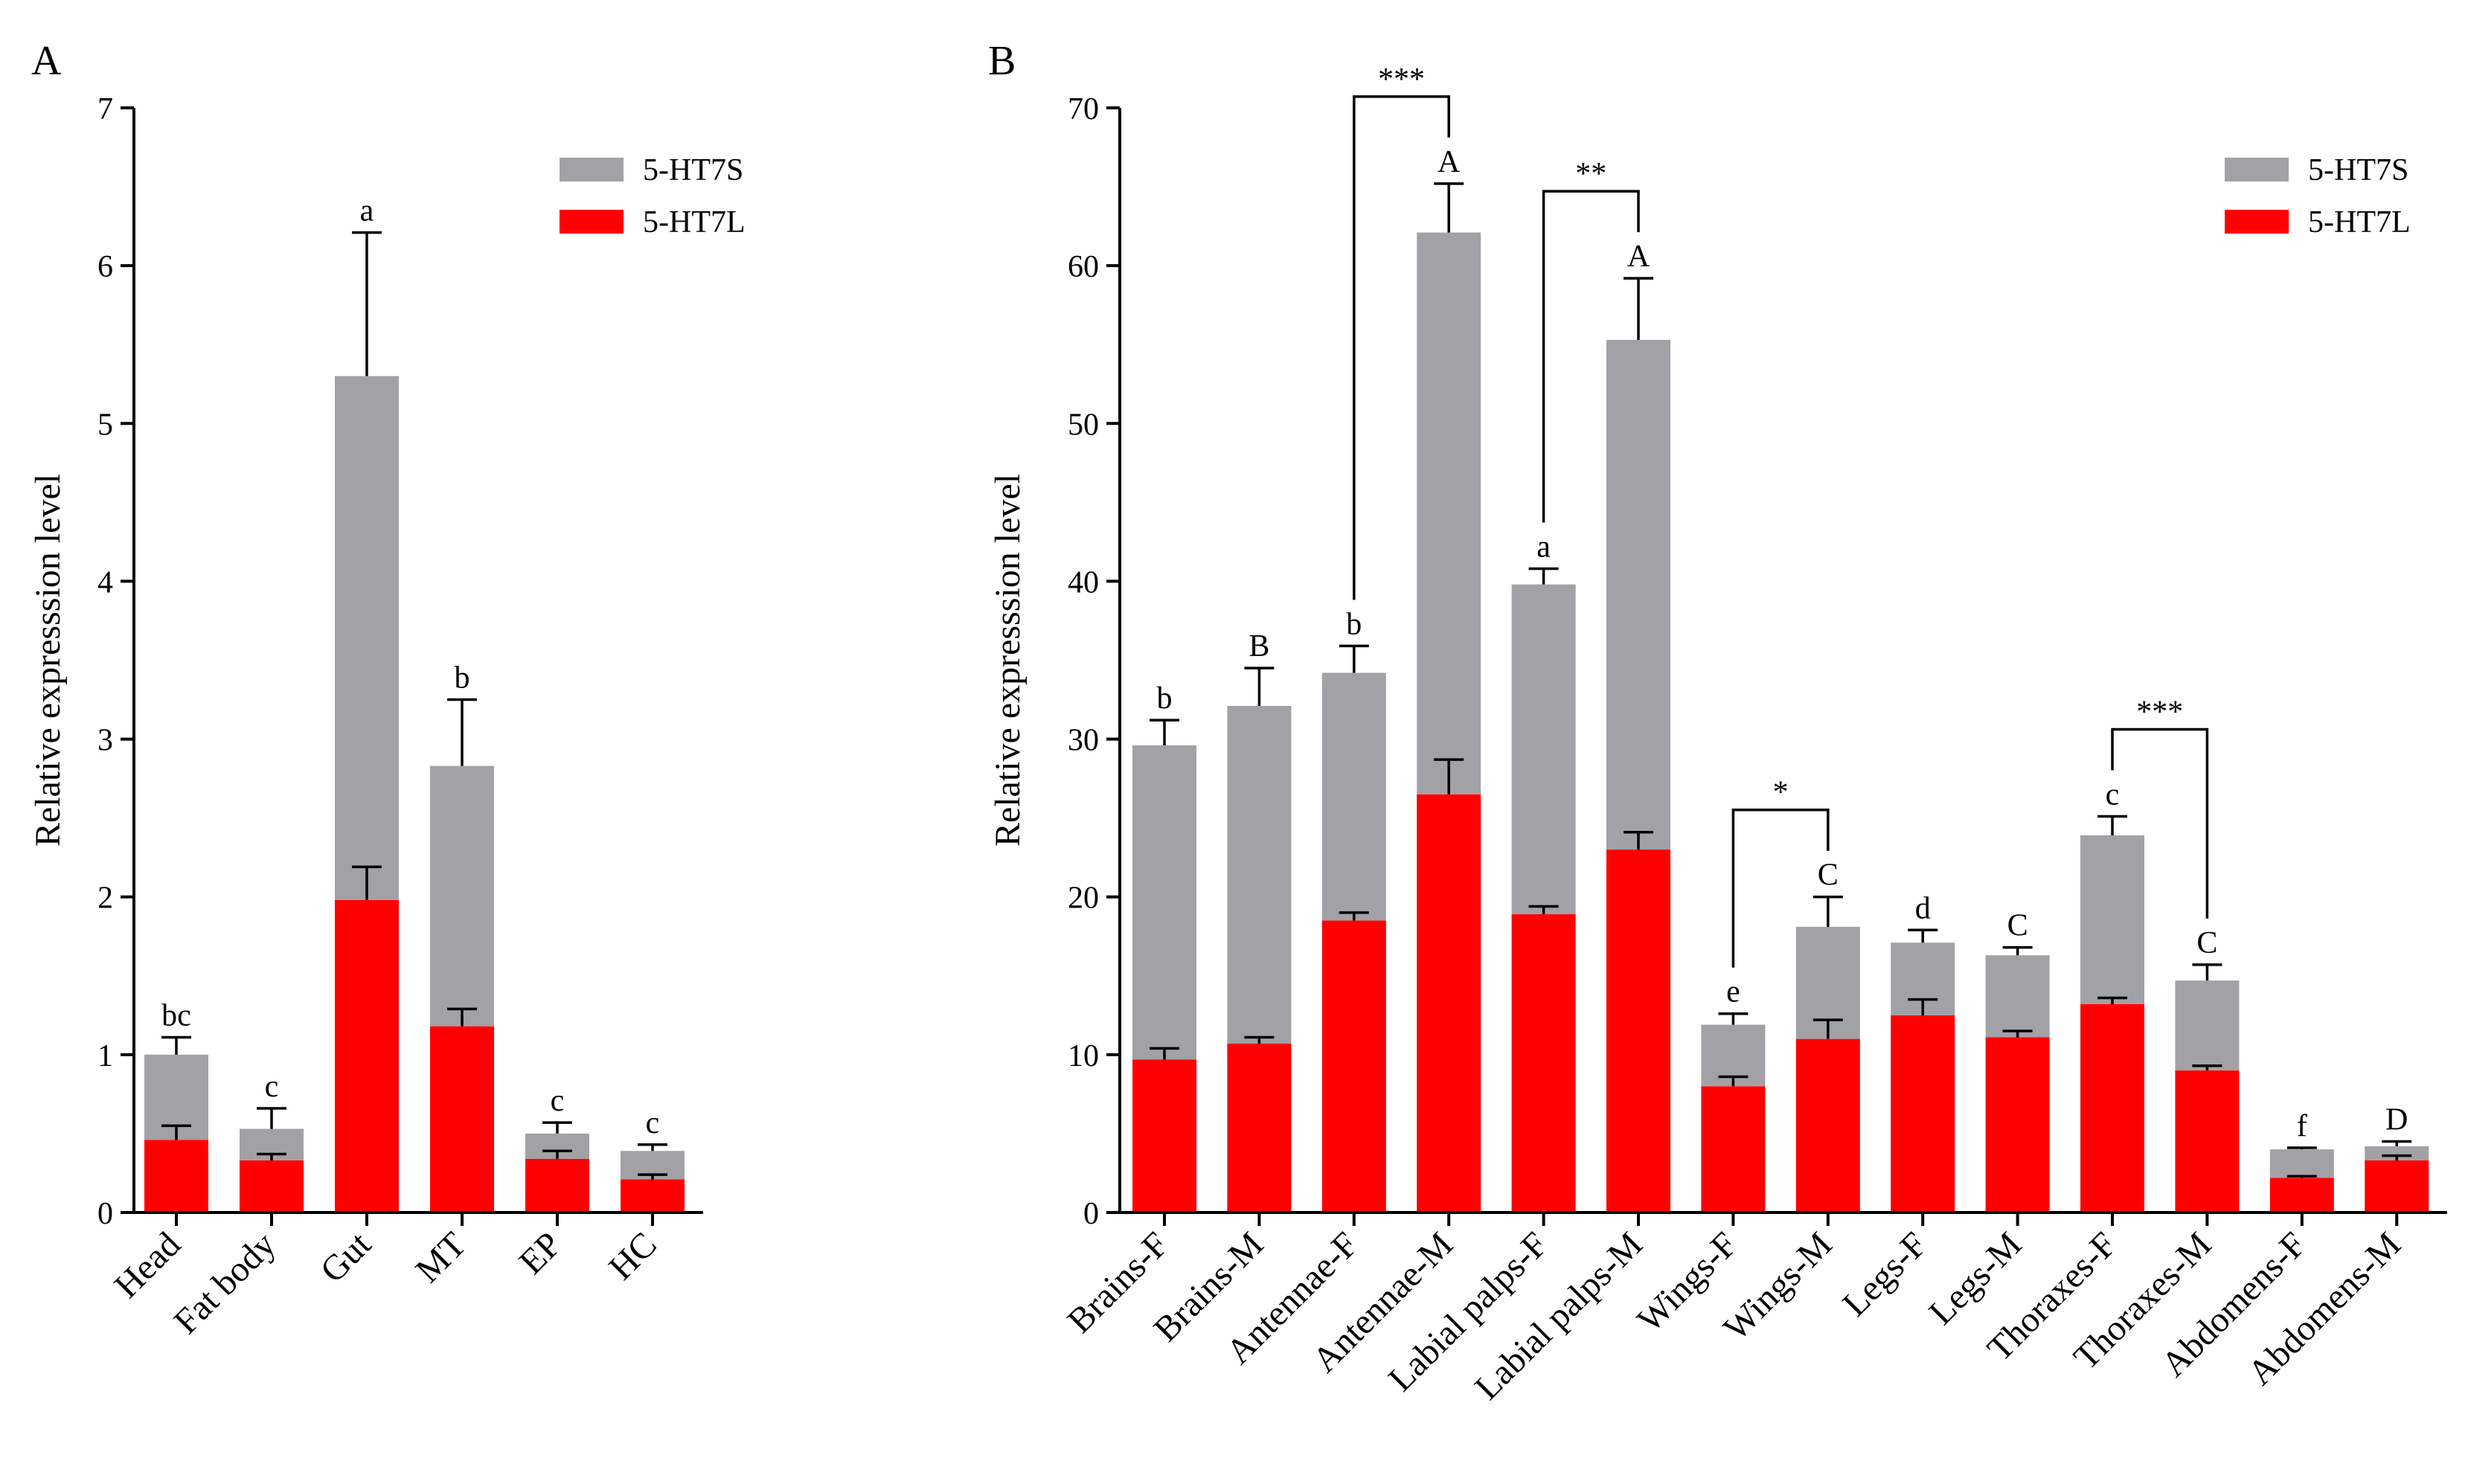 This screenshot has width=2471, height=1484. Describe the element at coordinates (225, 1282) in the screenshot. I see `x-tick-label-1: Fat body` at that location.